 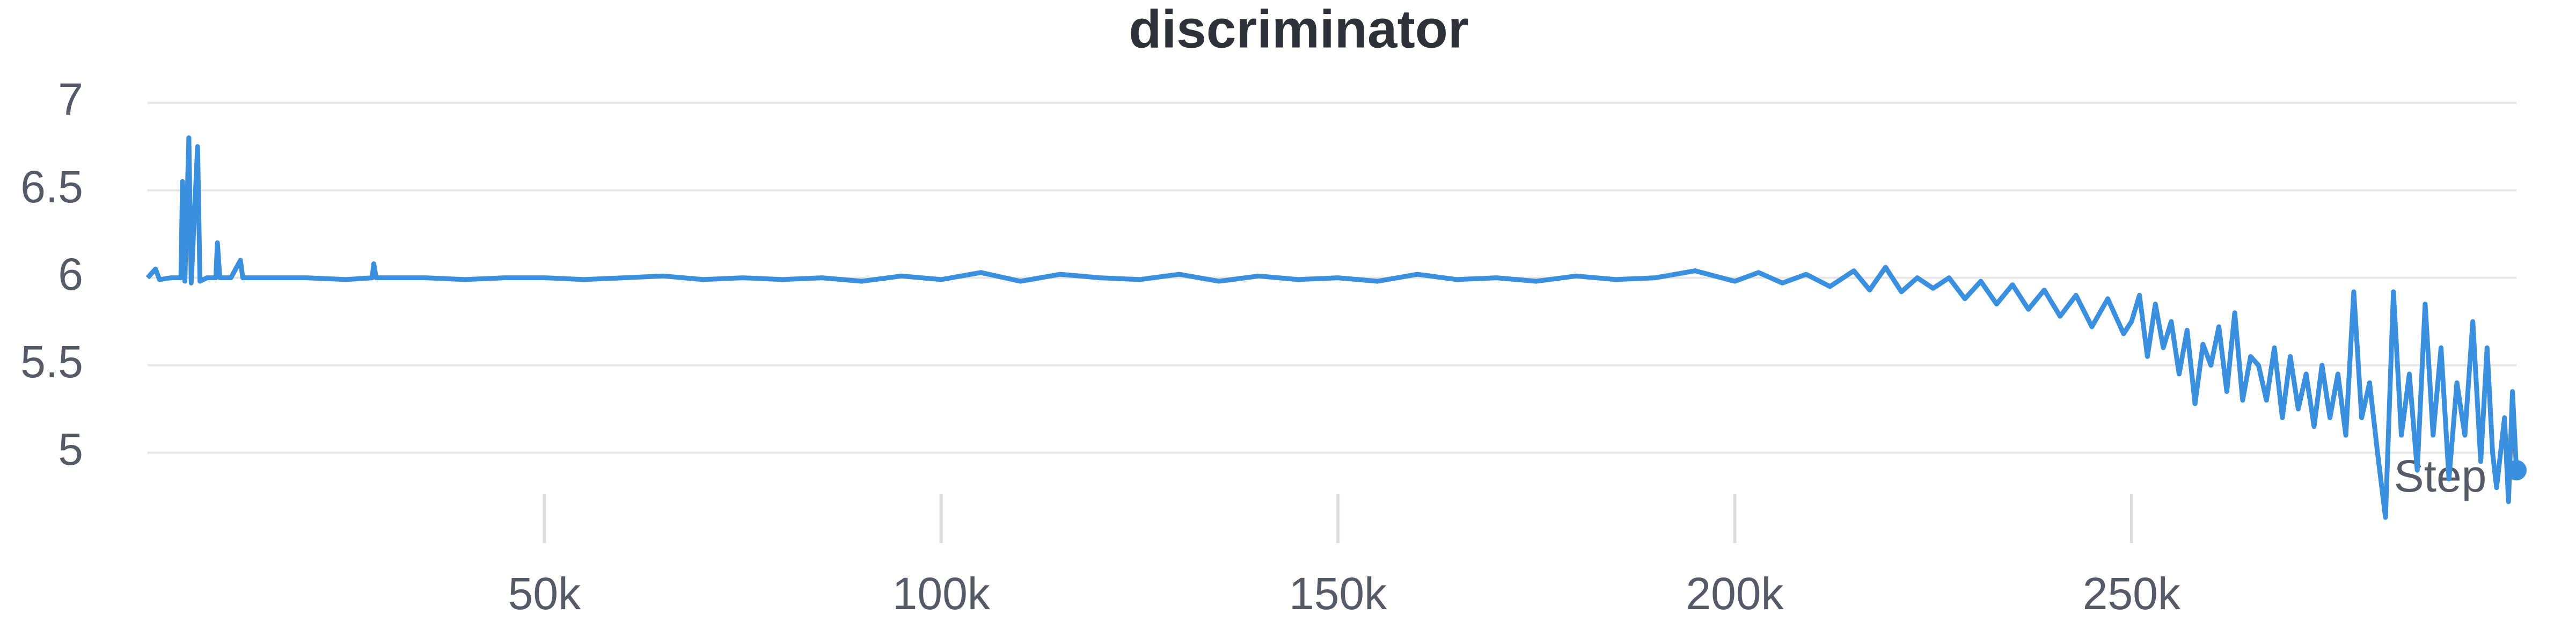 What do you see at coordinates (544, 593) in the screenshot?
I see `x-tick-label: 50k` at bounding box center [544, 593].